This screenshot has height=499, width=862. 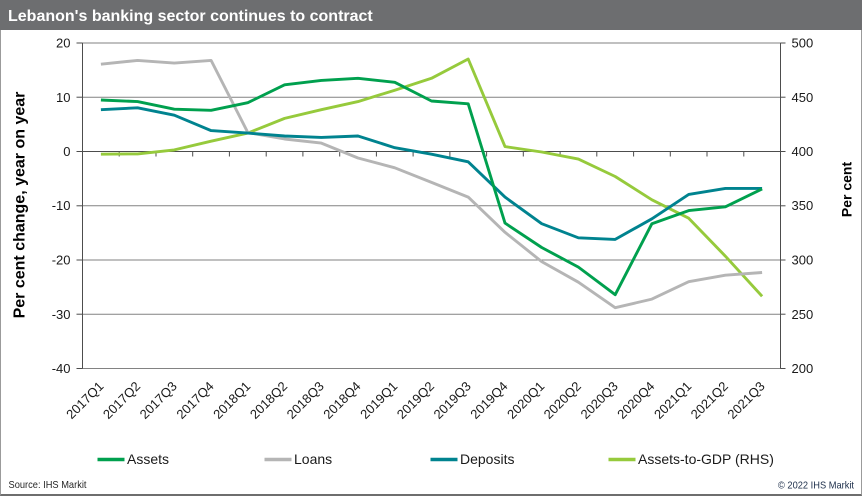 What do you see at coordinates (61, 260) in the screenshot?
I see `svg-text: -20` at bounding box center [61, 260].